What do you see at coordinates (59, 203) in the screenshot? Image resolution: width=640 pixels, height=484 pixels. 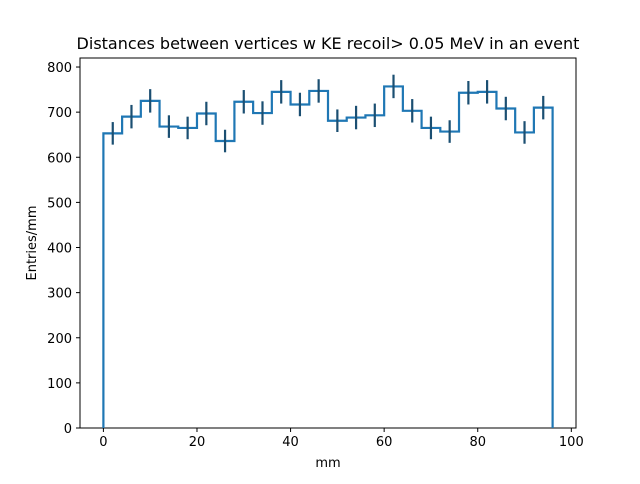 I see `y-tick-label: 500` at bounding box center [59, 203].